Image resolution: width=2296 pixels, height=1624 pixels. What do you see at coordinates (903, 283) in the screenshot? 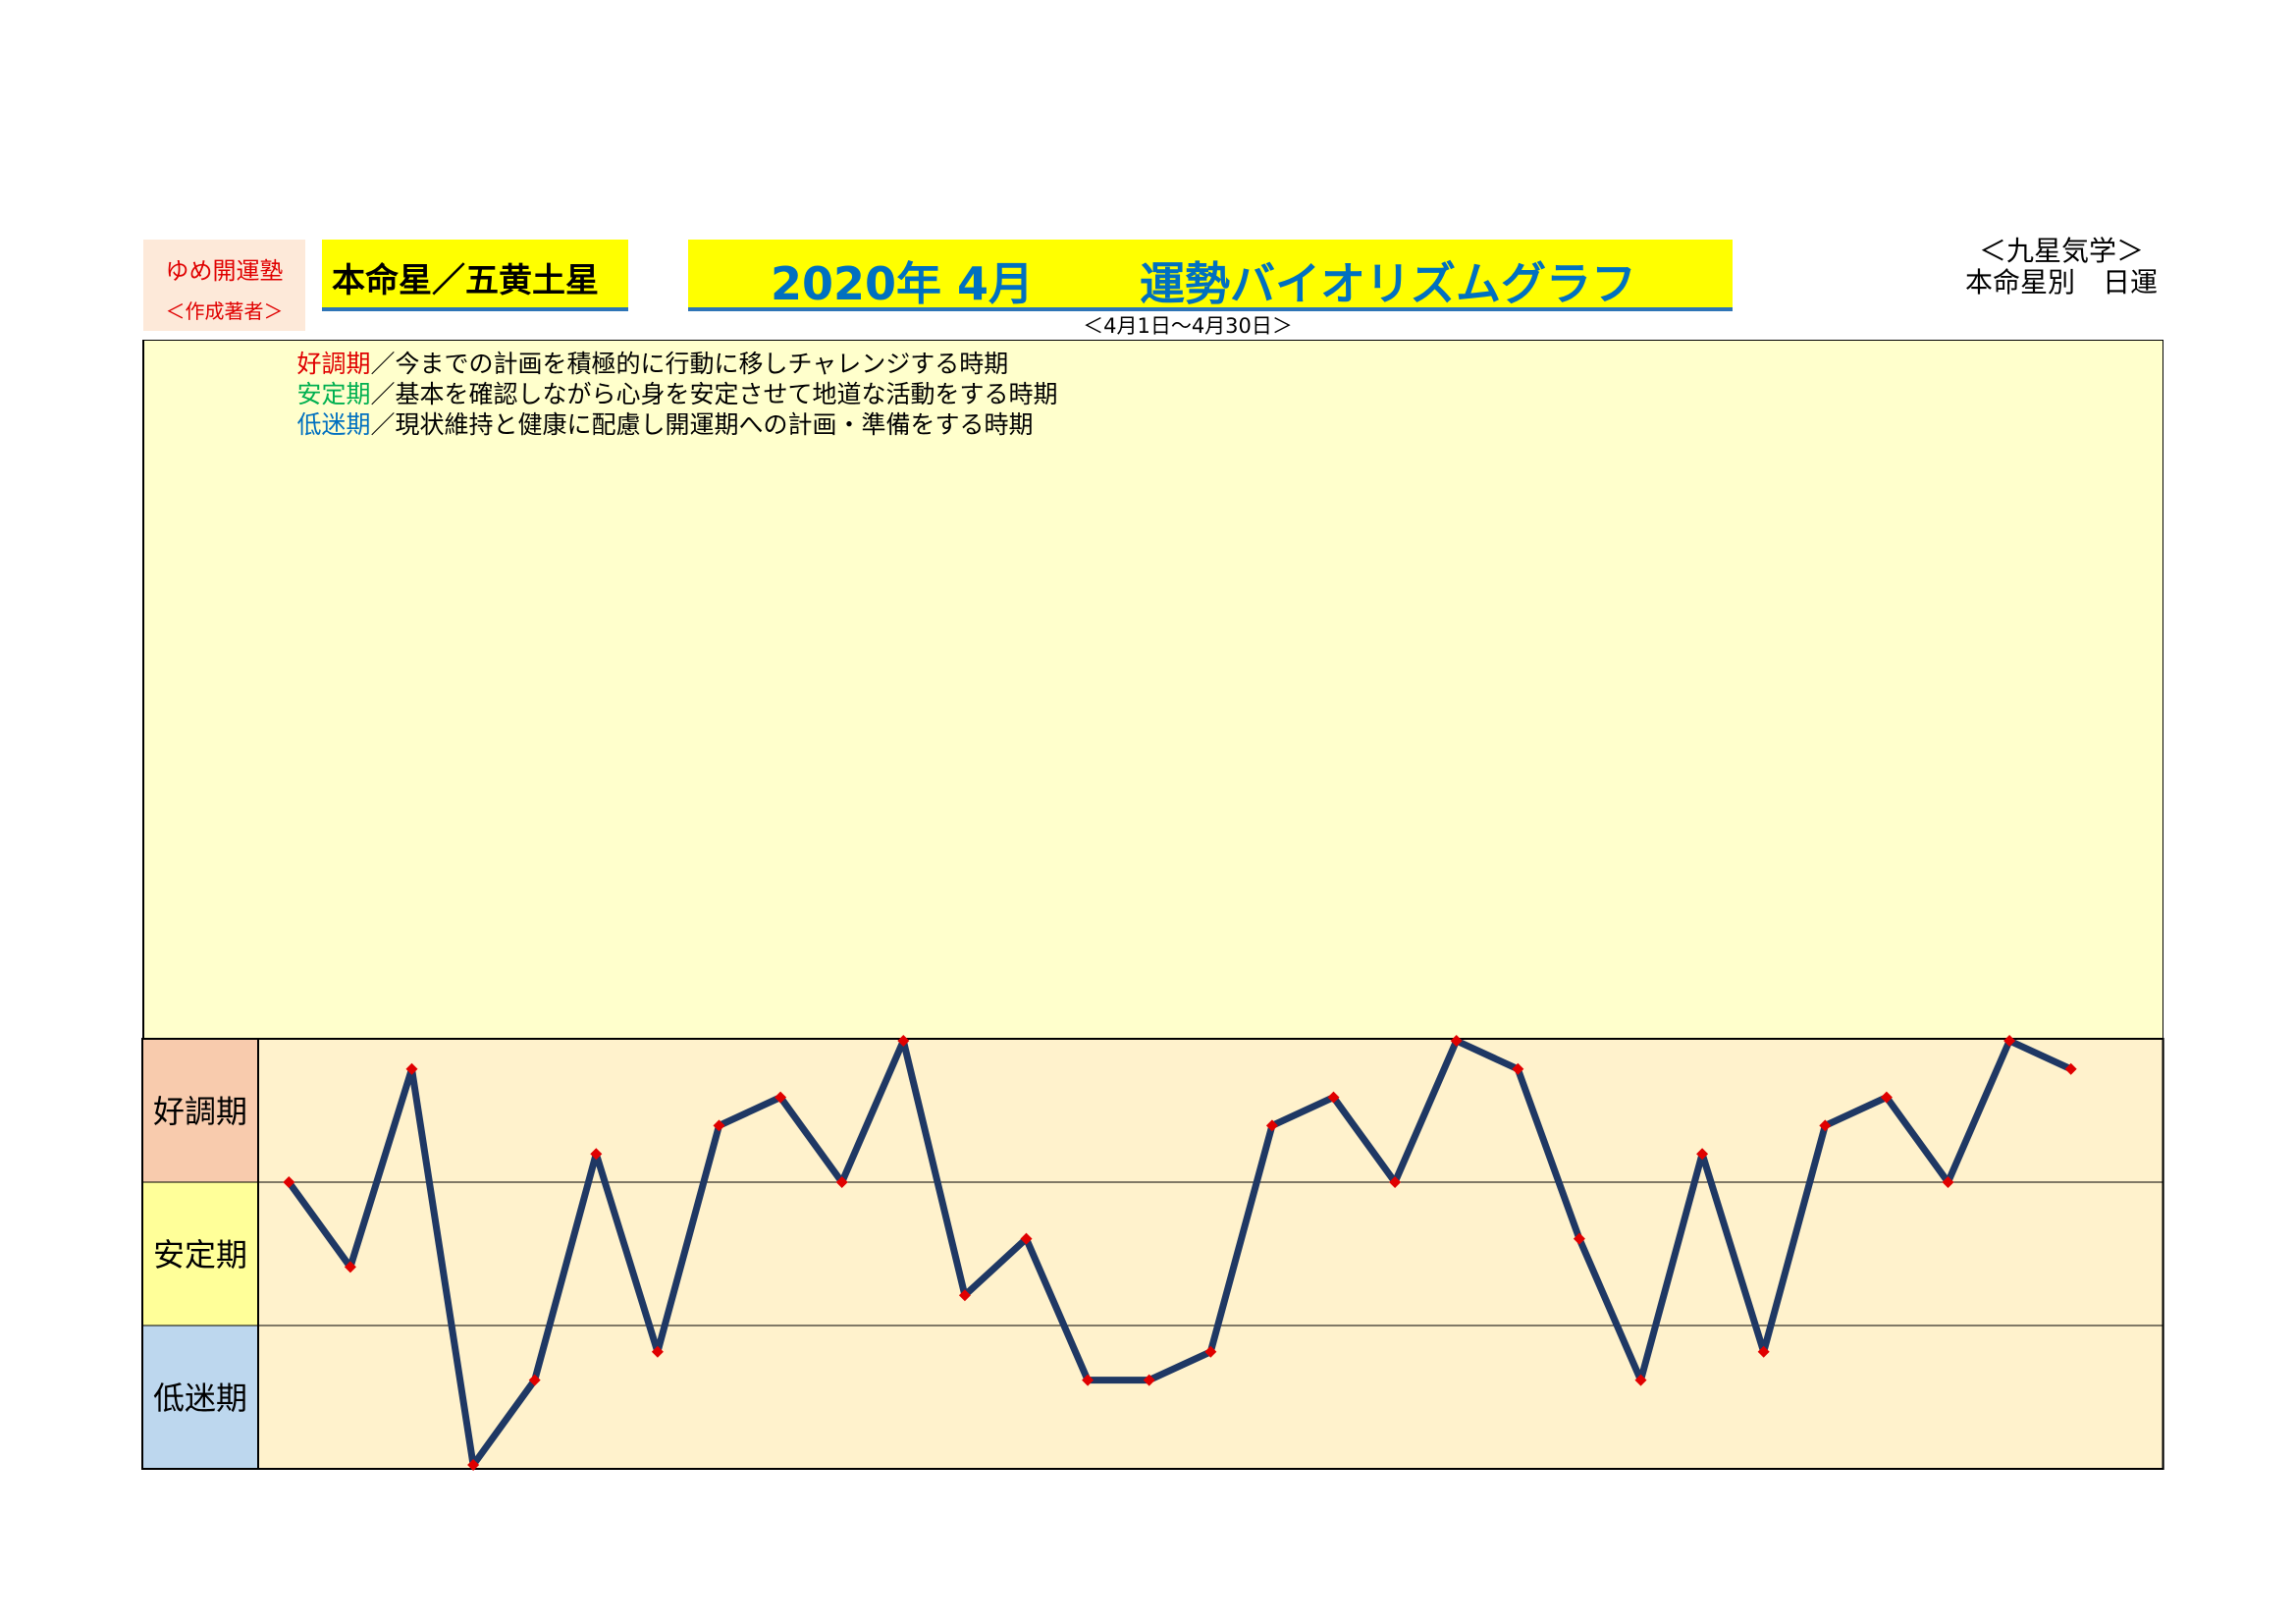
I see `title-year-month: 2020年 4月` at bounding box center [903, 283].